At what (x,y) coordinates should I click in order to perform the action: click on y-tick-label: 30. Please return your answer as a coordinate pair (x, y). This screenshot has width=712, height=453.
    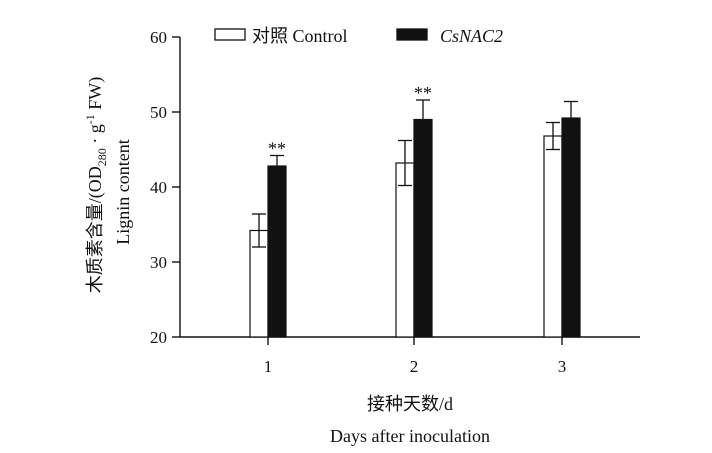
    Looking at the image, I should click on (158, 262).